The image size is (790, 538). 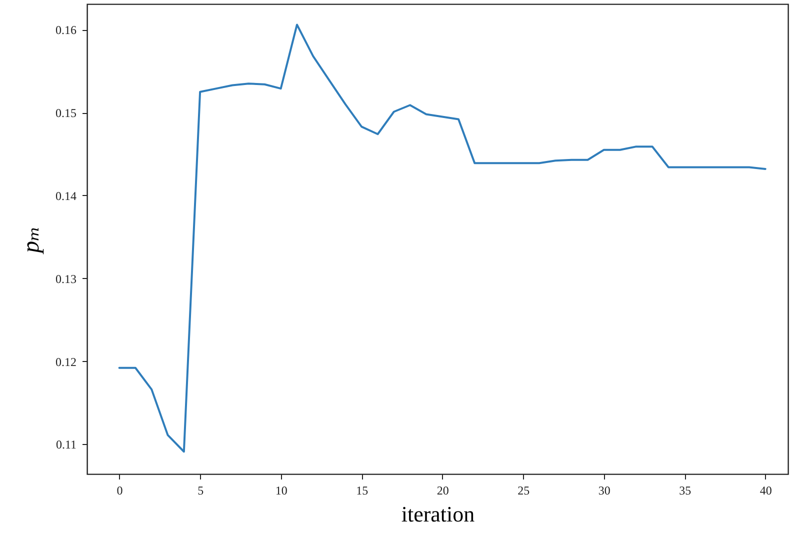 I want to click on y-tick-label: 0.13, so click(x=66, y=279).